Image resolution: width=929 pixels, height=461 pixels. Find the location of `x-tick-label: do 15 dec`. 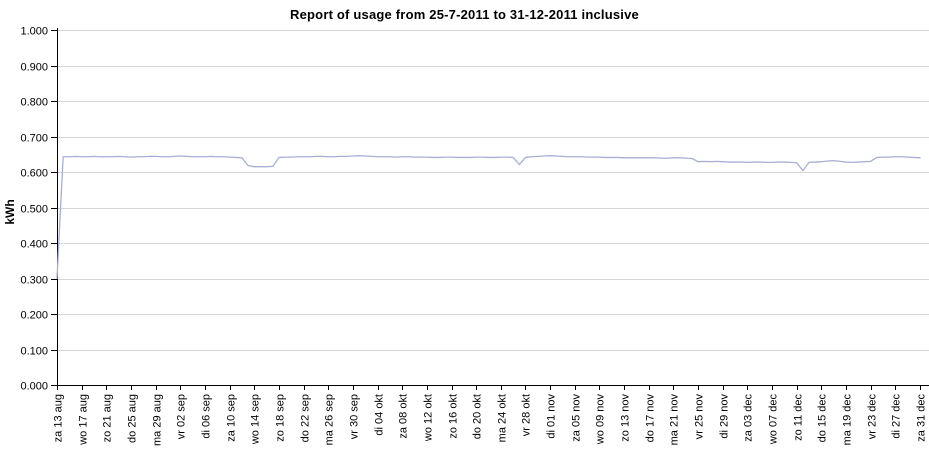

x-tick-label: do 15 dec is located at coordinates (823, 418).